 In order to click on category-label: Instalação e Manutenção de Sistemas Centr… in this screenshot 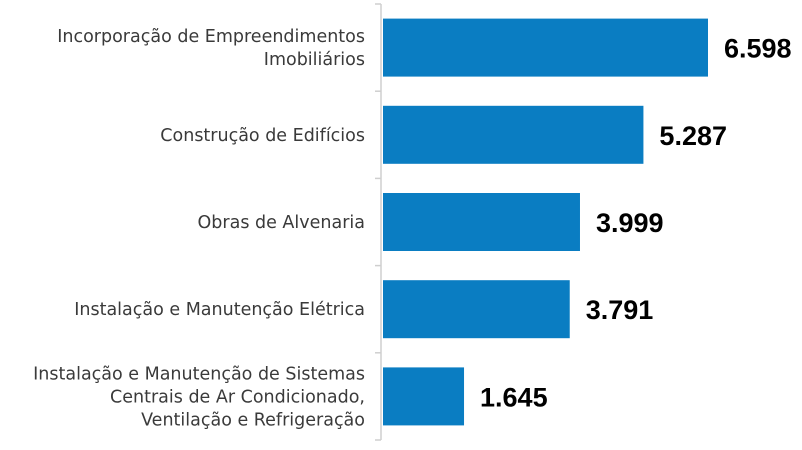, I will do `click(199, 397)`.